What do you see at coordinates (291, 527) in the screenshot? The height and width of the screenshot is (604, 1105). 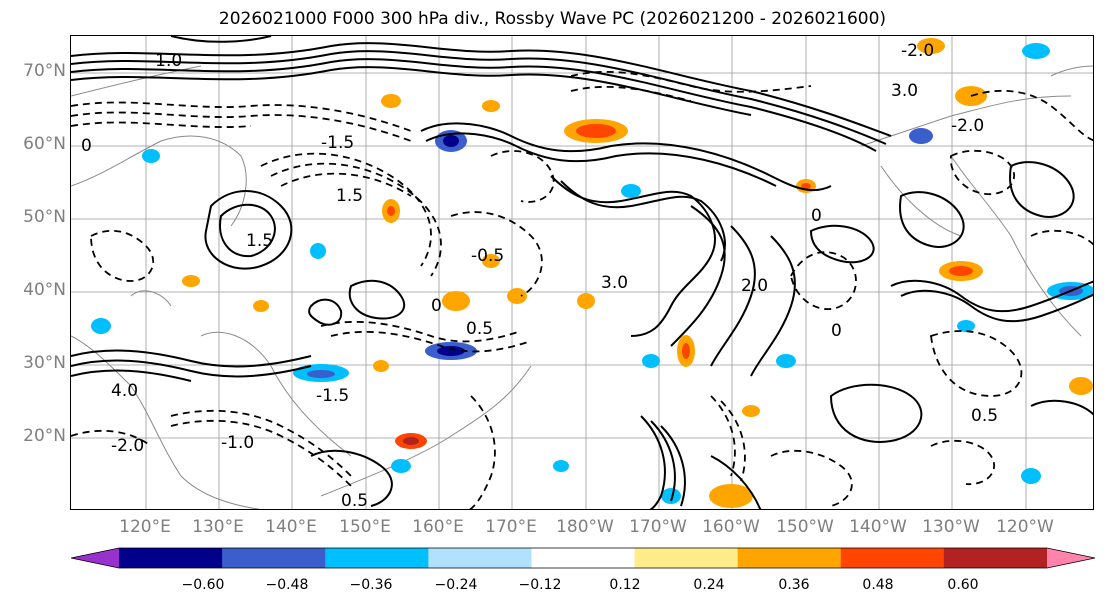 I see `longitude-label-140e: 140°E` at bounding box center [291, 527].